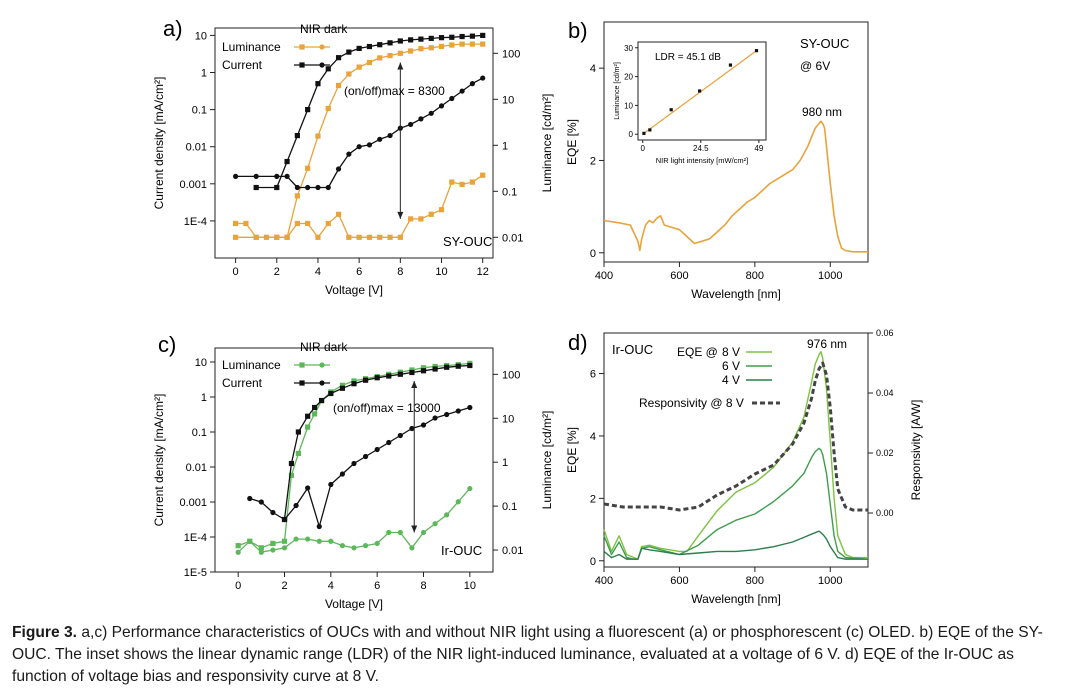 Image resolution: width=1080 pixels, height=692 pixels. Describe the element at coordinates (824, 43) in the screenshot. I see `device-label: SY-OUC` at that location.